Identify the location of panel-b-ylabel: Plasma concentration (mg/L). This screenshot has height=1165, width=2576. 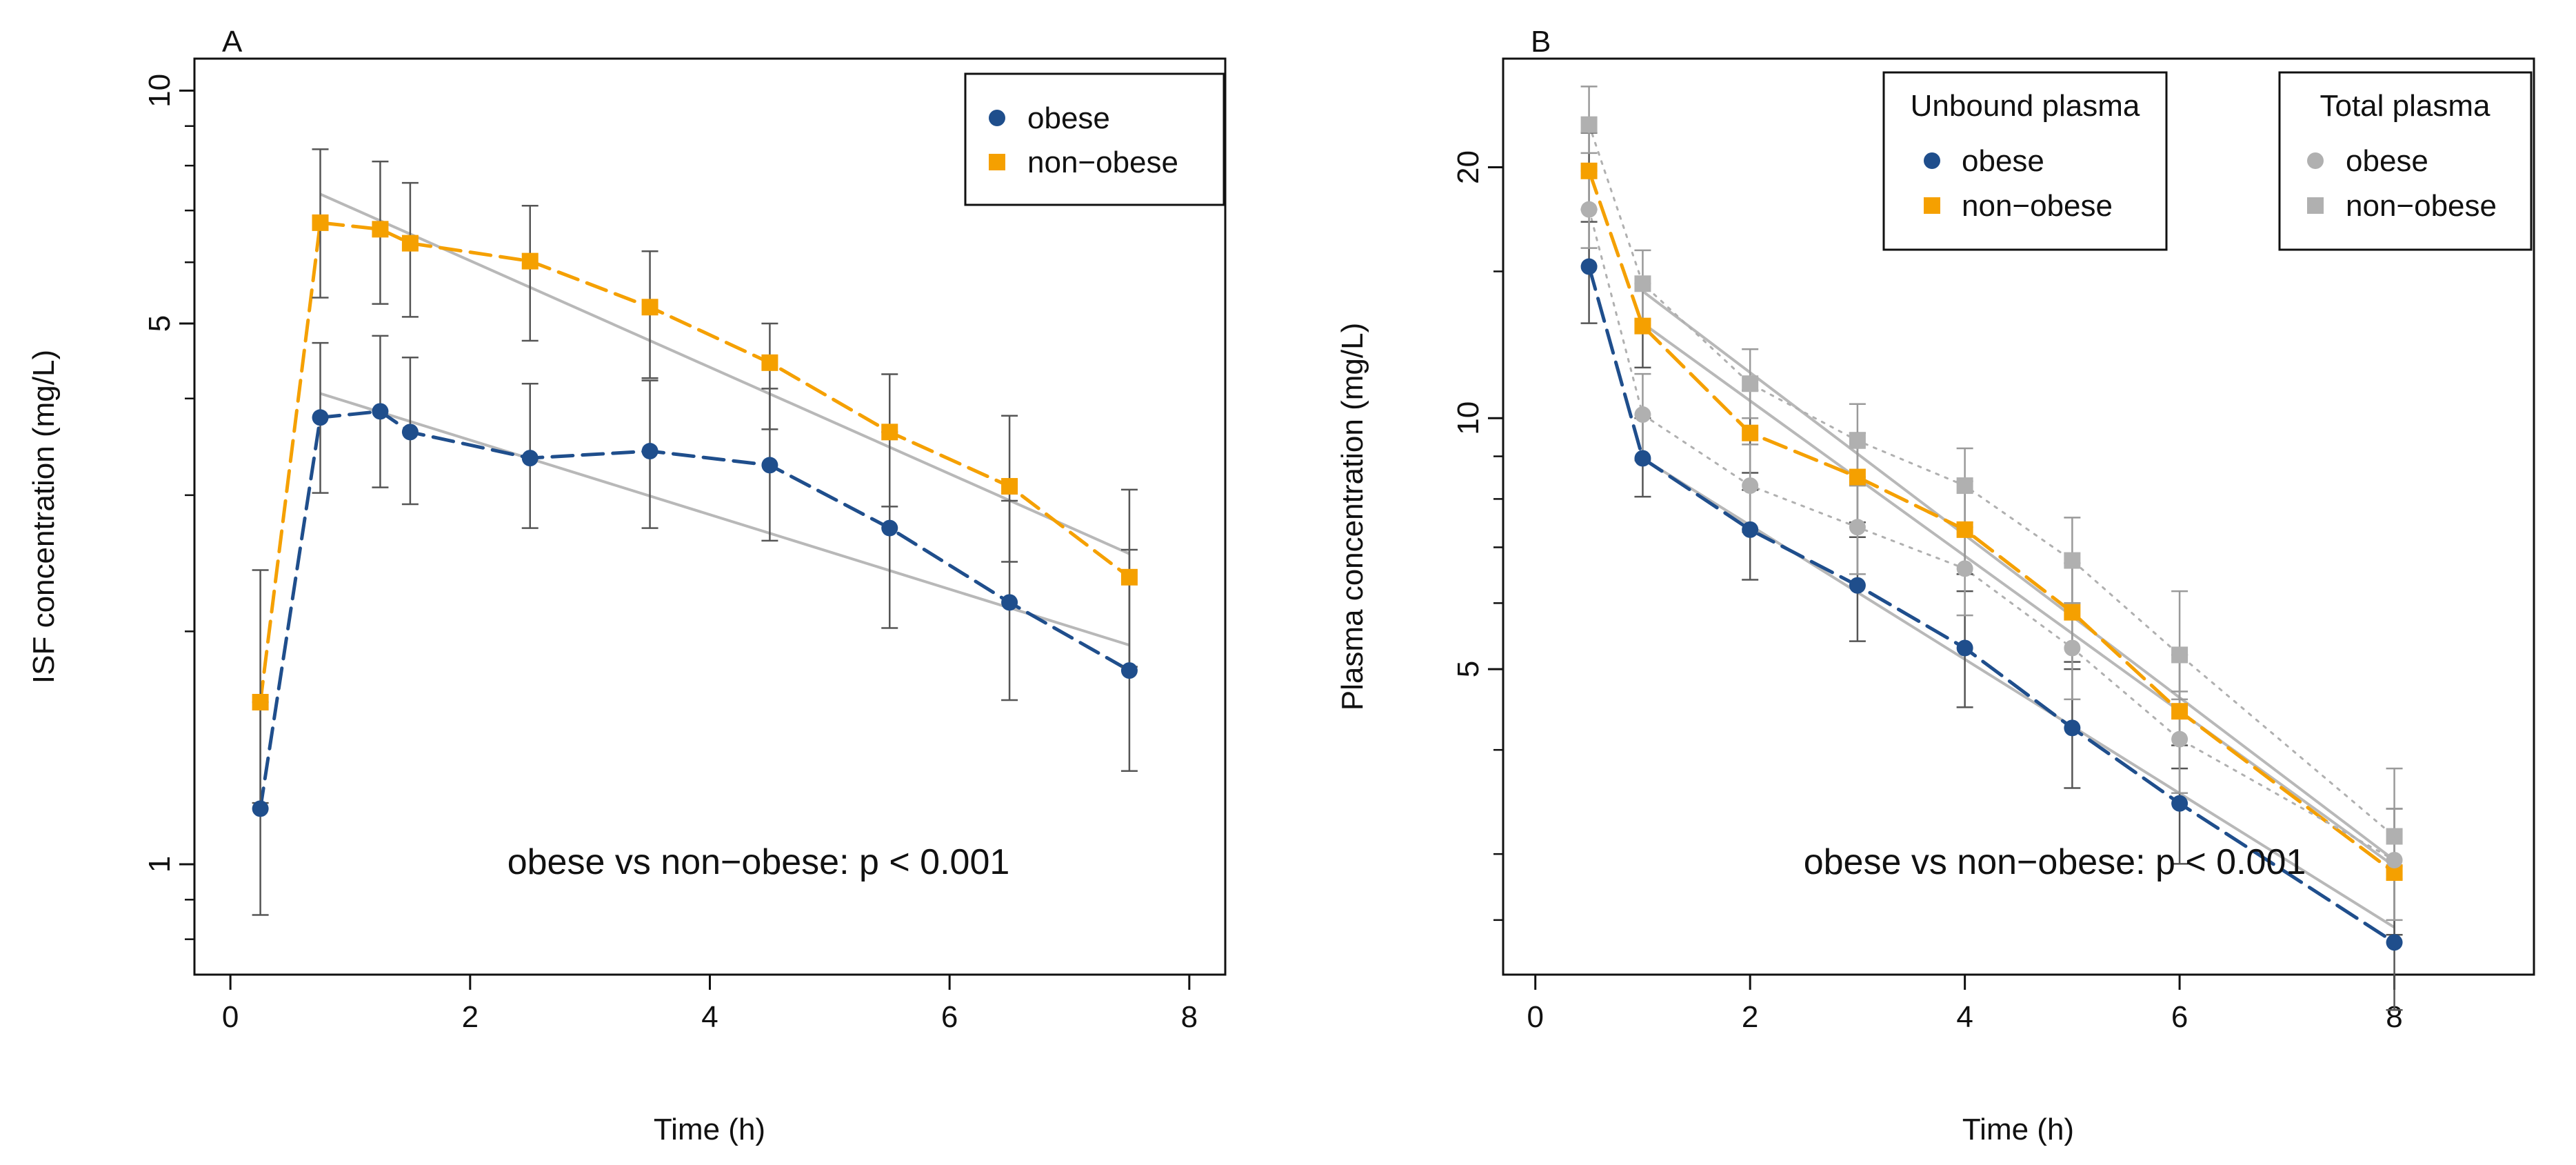
(1352, 516).